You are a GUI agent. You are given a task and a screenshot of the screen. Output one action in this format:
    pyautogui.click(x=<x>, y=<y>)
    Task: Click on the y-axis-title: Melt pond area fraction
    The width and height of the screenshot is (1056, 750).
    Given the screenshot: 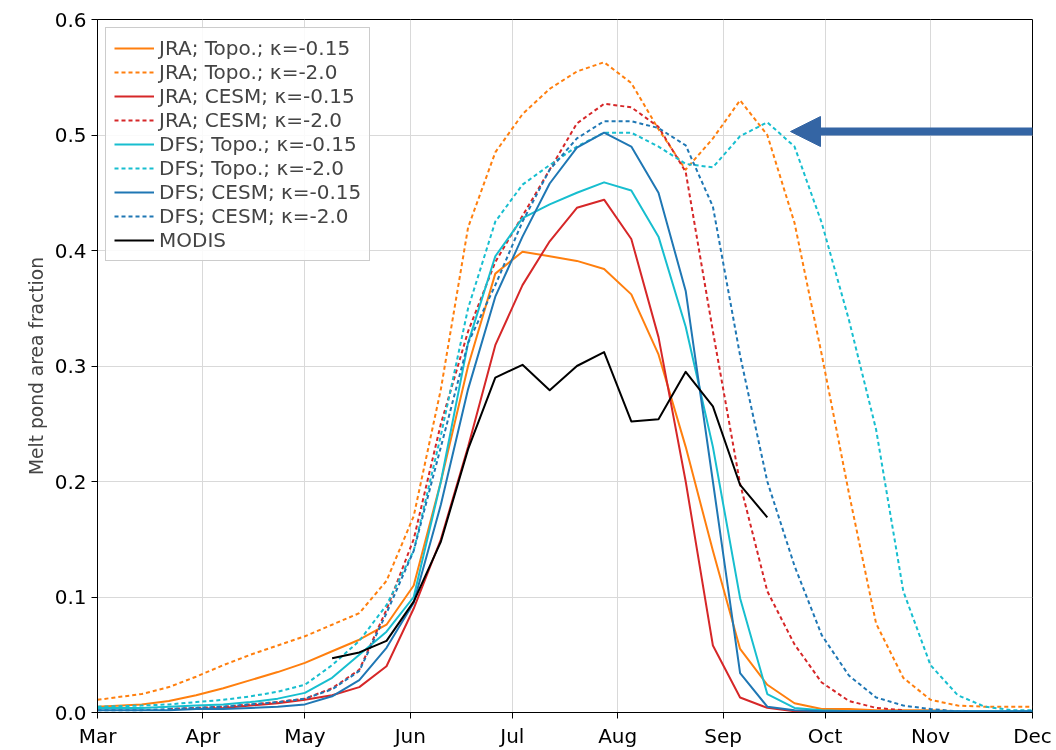 What is the action you would take?
    pyautogui.click(x=36, y=366)
    